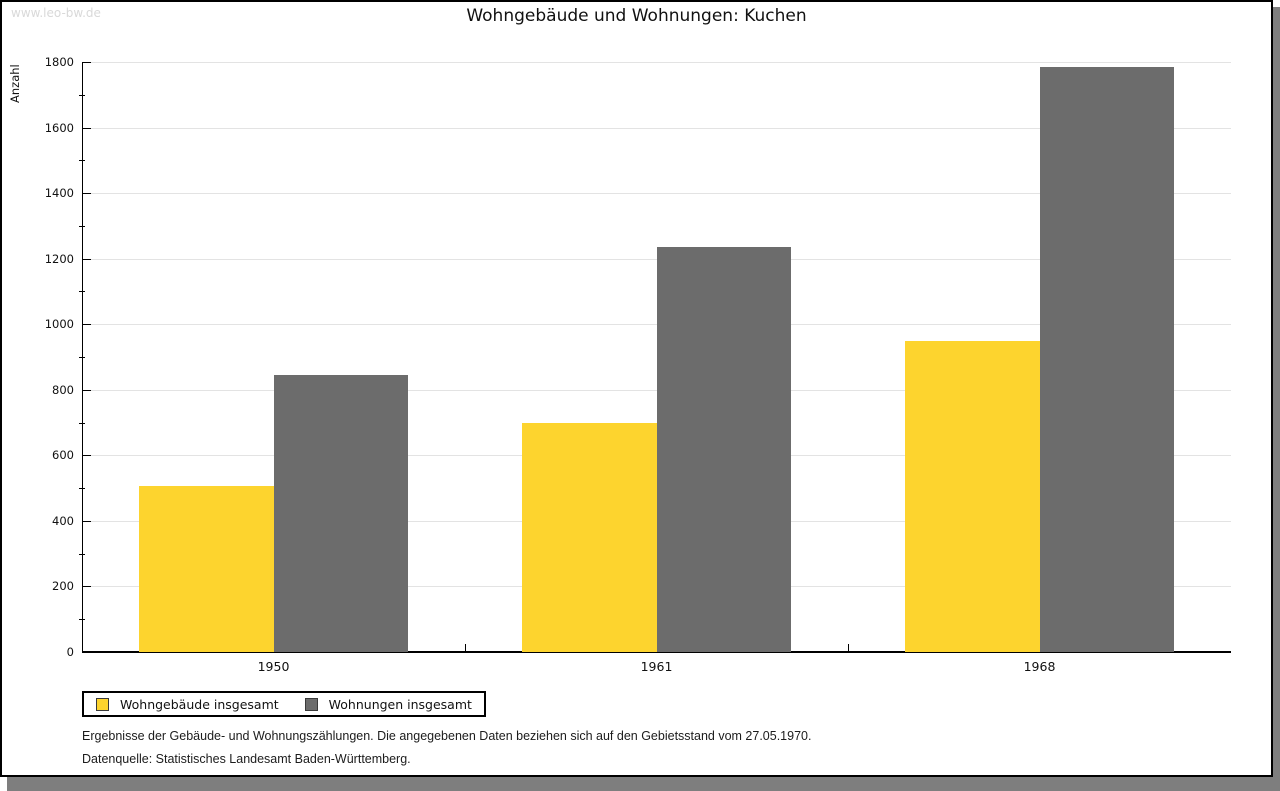  Describe the element at coordinates (59, 193) in the screenshot. I see `y-tick-label-1400: 1400` at that location.